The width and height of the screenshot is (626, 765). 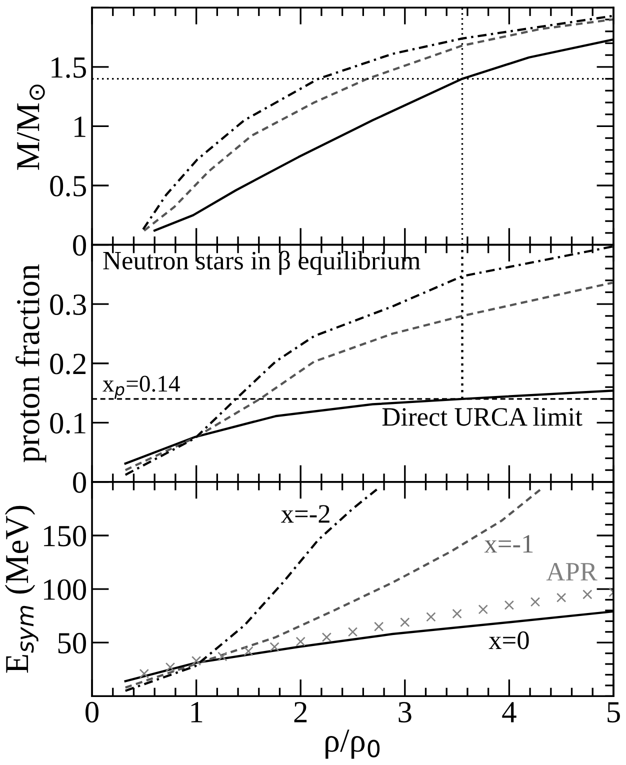 I want to click on x-tick-label: 5, so click(x=614, y=712).